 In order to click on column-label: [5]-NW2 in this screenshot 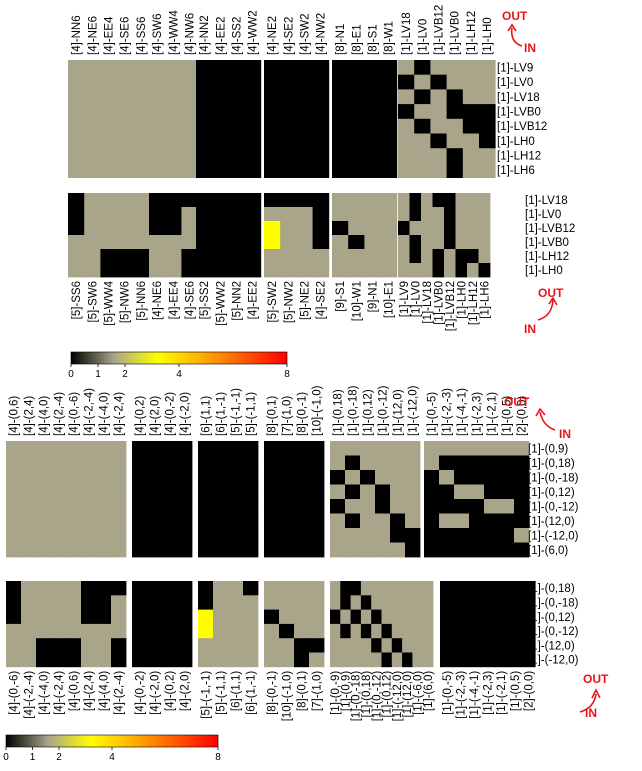, I will do `click(289, 302)`.